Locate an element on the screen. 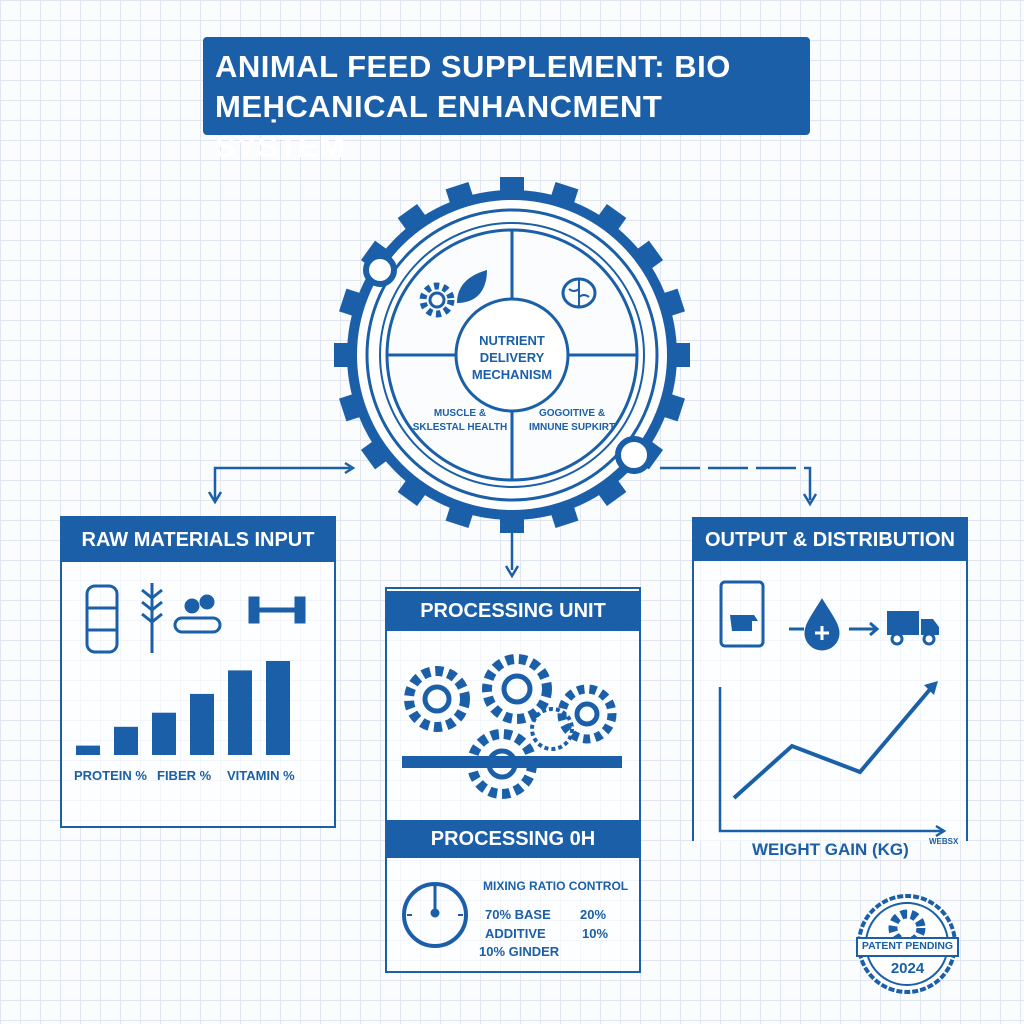 The width and height of the screenshot is (1024, 1024). processing-header: PROCESSING UNIT is located at coordinates (513, 611).